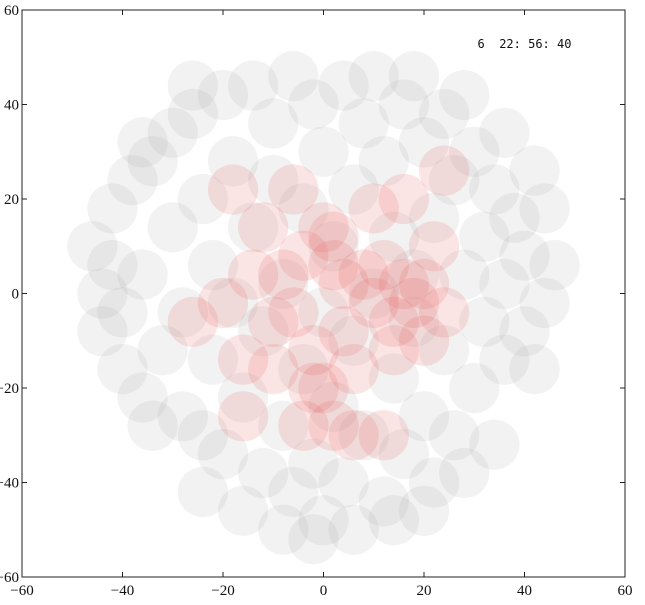 This screenshot has width=645, height=605. I want to click on x-tick-label: −40, so click(122, 591).